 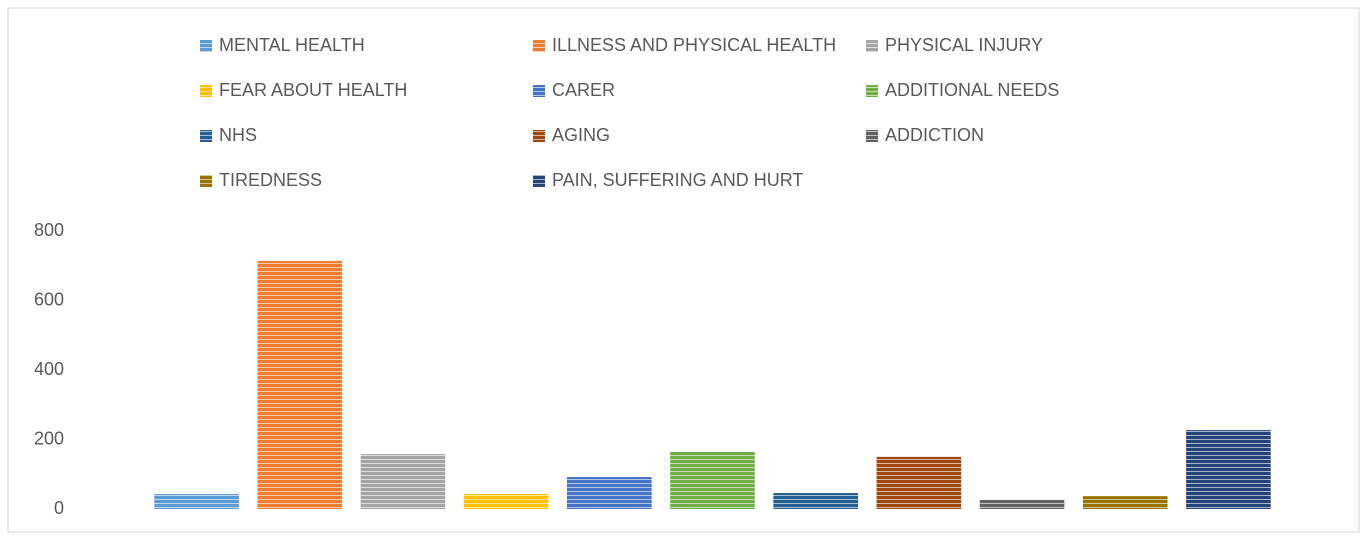 What do you see at coordinates (59, 508) in the screenshot?
I see `y-tick-label: 0` at bounding box center [59, 508].